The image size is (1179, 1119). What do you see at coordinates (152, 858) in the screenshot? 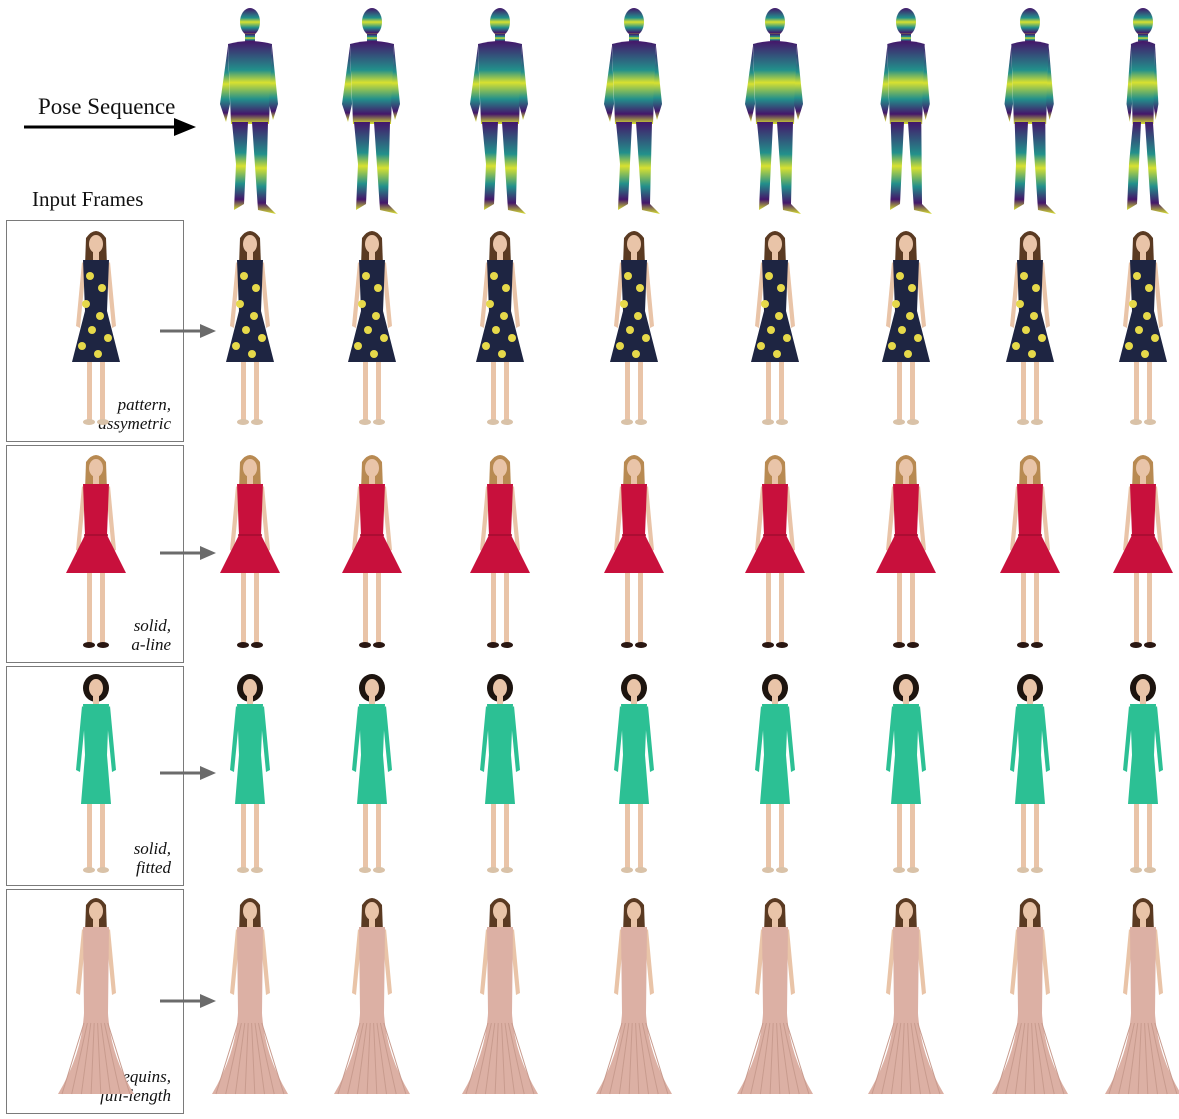
I see `row-caption: solid, fitted` at bounding box center [152, 858].